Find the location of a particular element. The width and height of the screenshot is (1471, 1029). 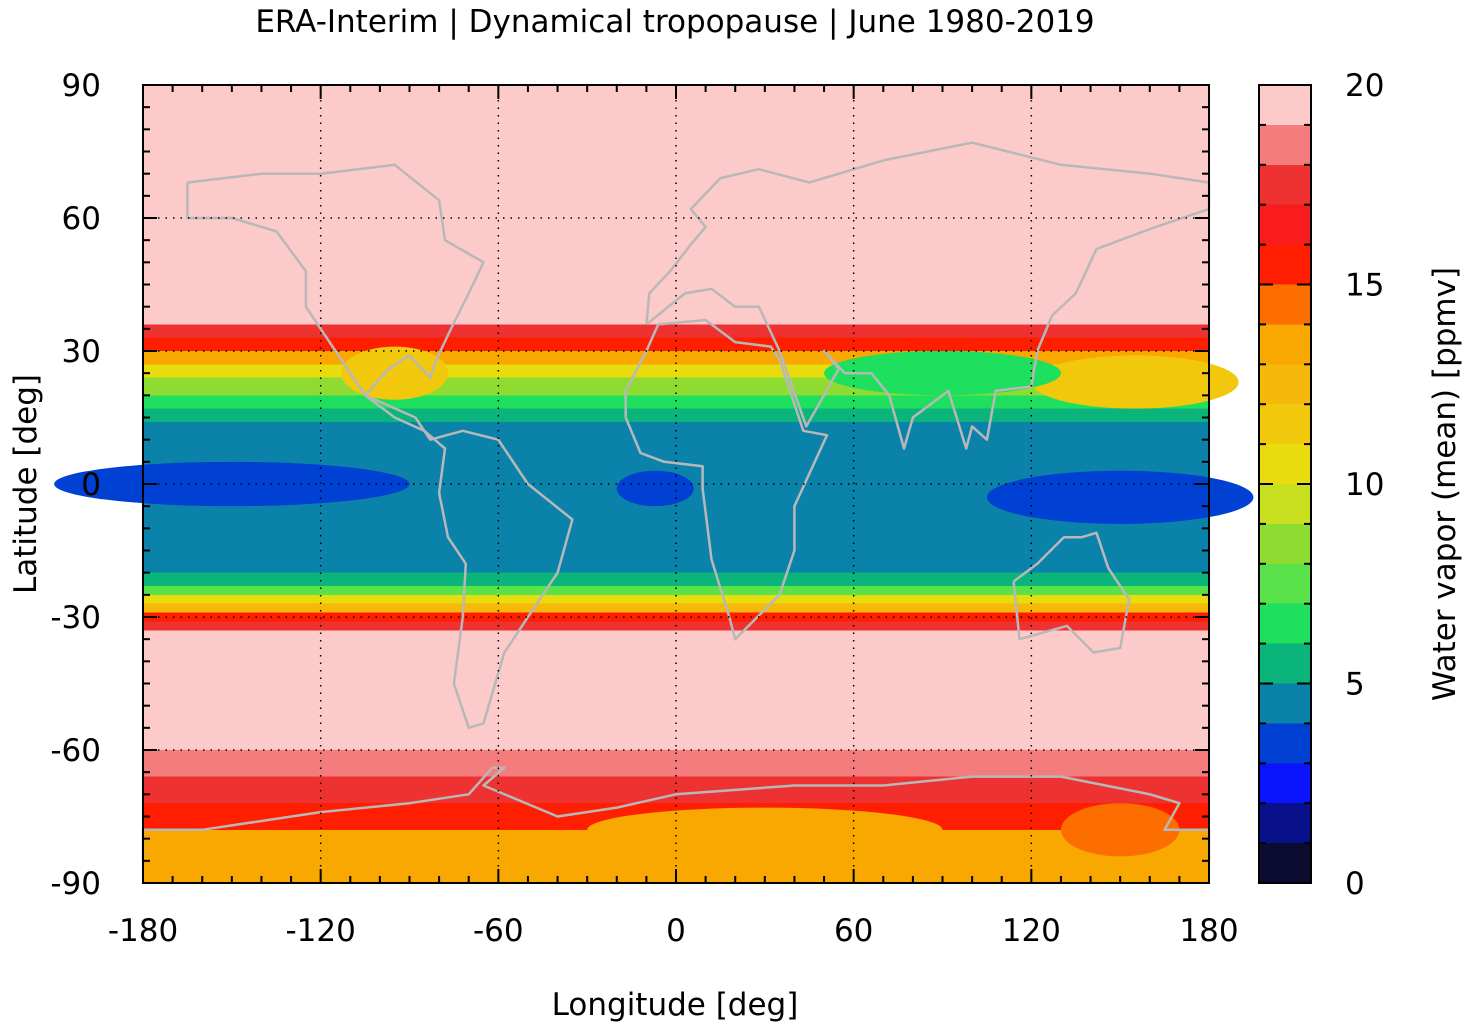

y-tick-label: 60 is located at coordinates (81, 219).